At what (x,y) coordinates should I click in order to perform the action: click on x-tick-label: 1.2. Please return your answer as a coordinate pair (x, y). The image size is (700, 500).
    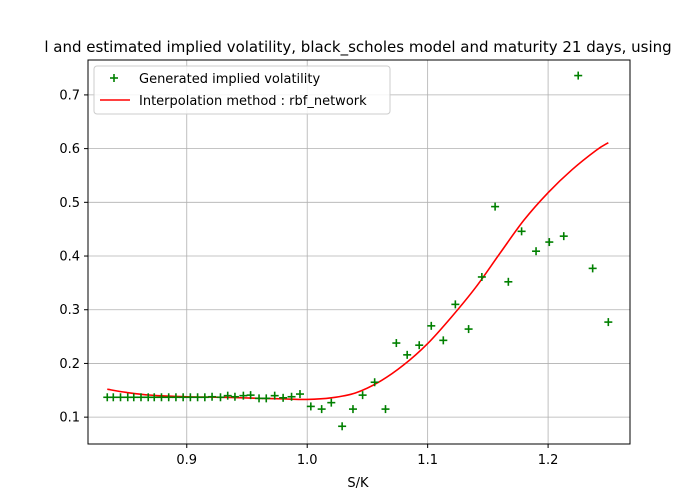
    Looking at the image, I should click on (548, 460).